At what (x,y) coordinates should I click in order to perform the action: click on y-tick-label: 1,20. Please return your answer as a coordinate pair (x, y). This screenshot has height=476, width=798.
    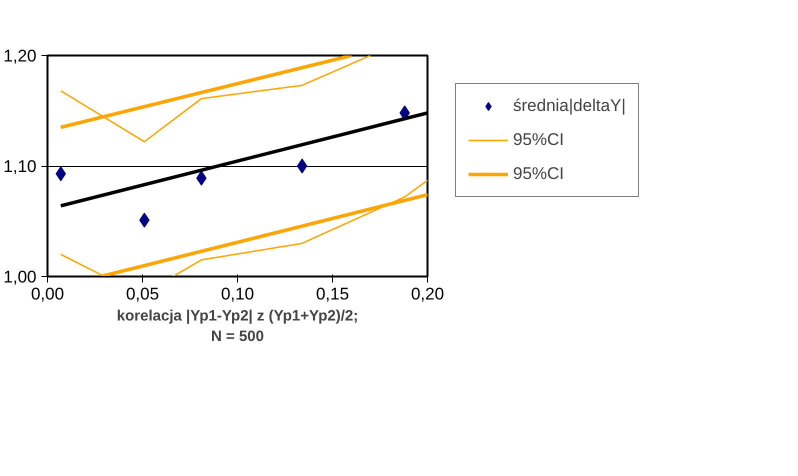
    Looking at the image, I should click on (20, 56).